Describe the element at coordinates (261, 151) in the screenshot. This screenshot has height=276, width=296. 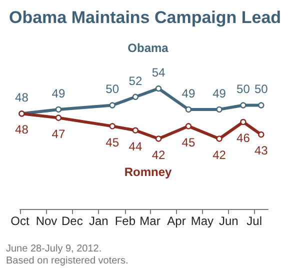
I see `data-label: 43` at that location.